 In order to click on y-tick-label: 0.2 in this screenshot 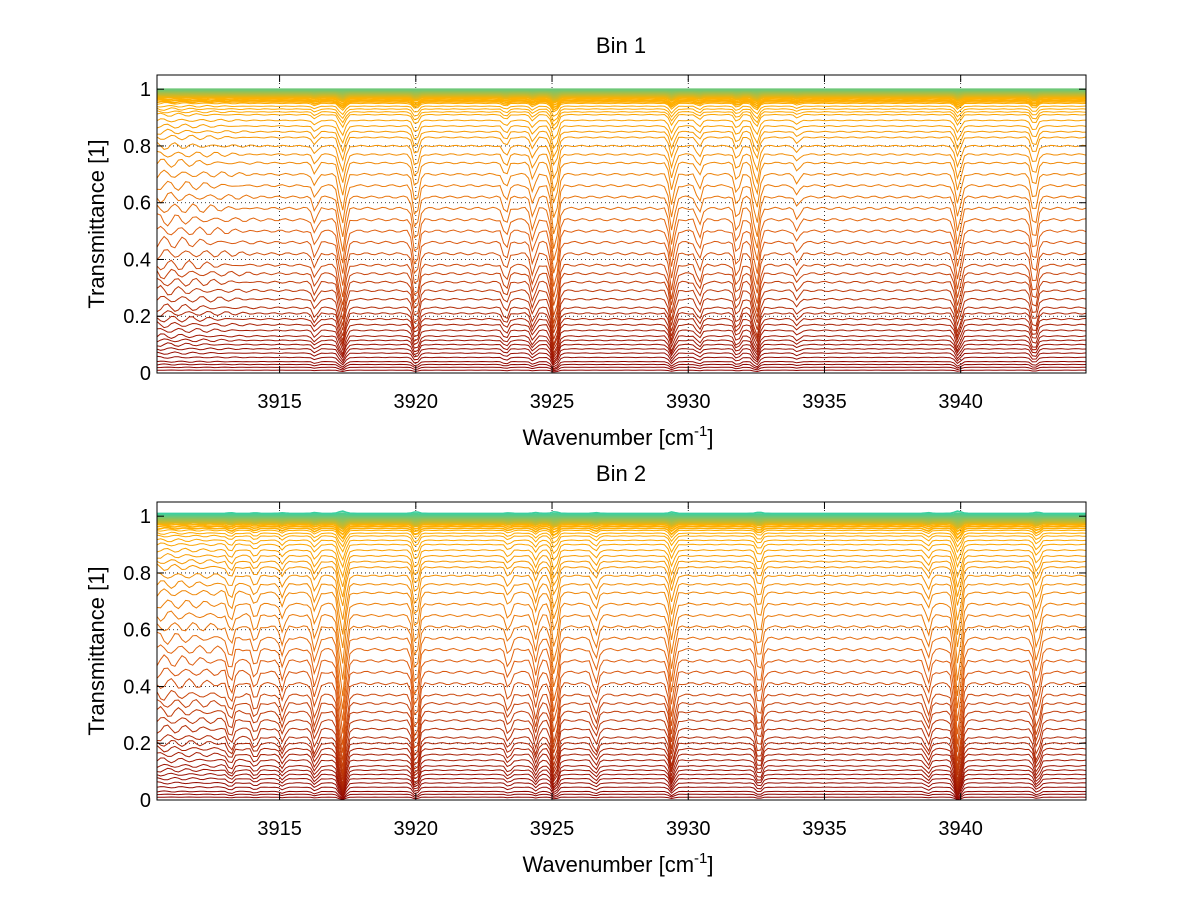, I will do `click(137, 744)`.